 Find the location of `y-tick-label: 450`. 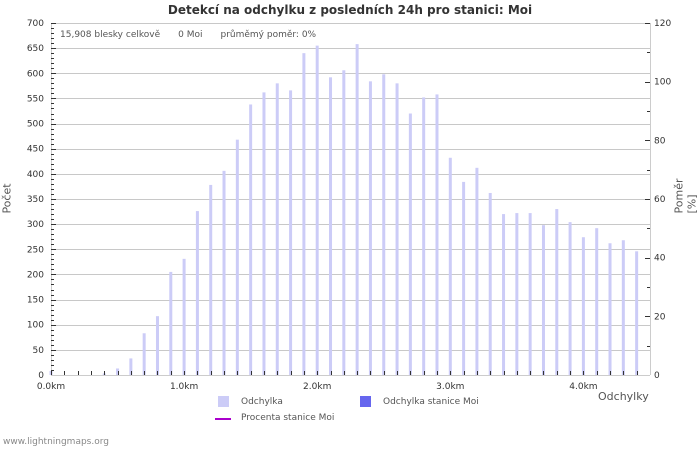

y-tick-label: 450 is located at coordinates (35, 150).